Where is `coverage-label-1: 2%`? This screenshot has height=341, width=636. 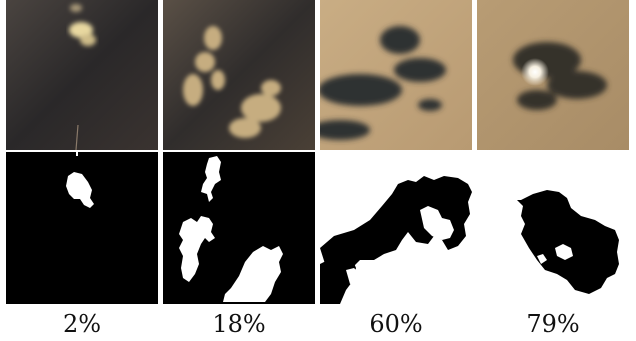
coverage-label-1: 2% is located at coordinates (82, 324).